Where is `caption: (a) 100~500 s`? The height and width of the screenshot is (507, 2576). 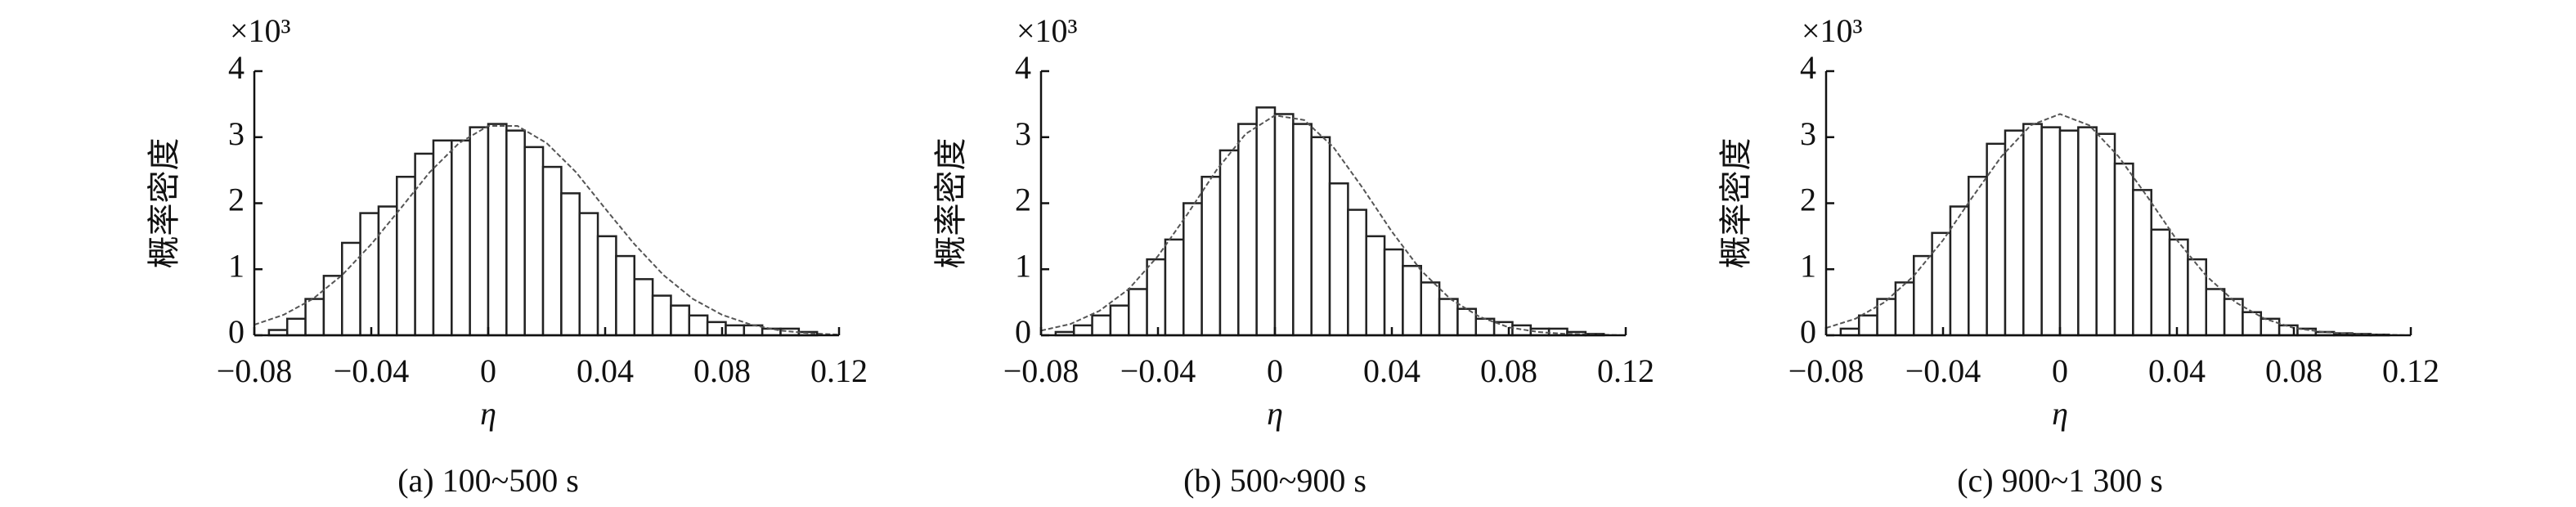
caption: (a) 100~500 s is located at coordinates (488, 480).